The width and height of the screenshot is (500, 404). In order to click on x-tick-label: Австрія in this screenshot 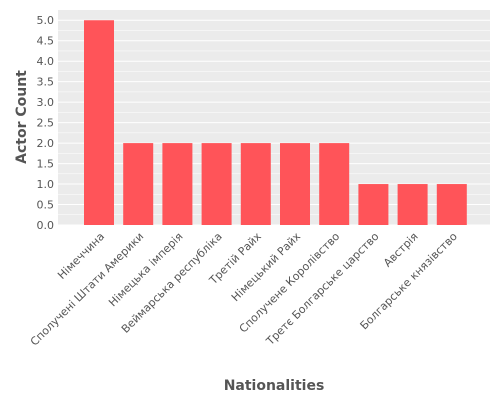, I will do `click(401, 250)`.